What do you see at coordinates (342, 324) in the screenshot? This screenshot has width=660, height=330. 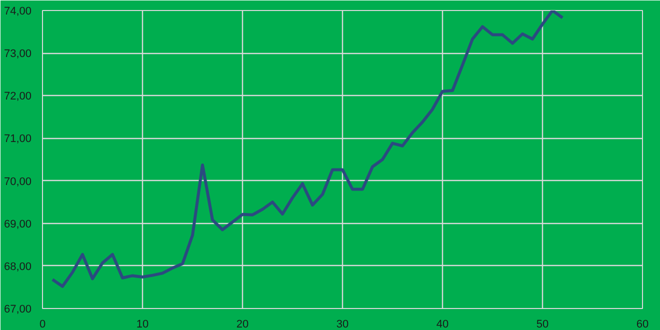 I see `x-tick-label: 30` at bounding box center [342, 324].